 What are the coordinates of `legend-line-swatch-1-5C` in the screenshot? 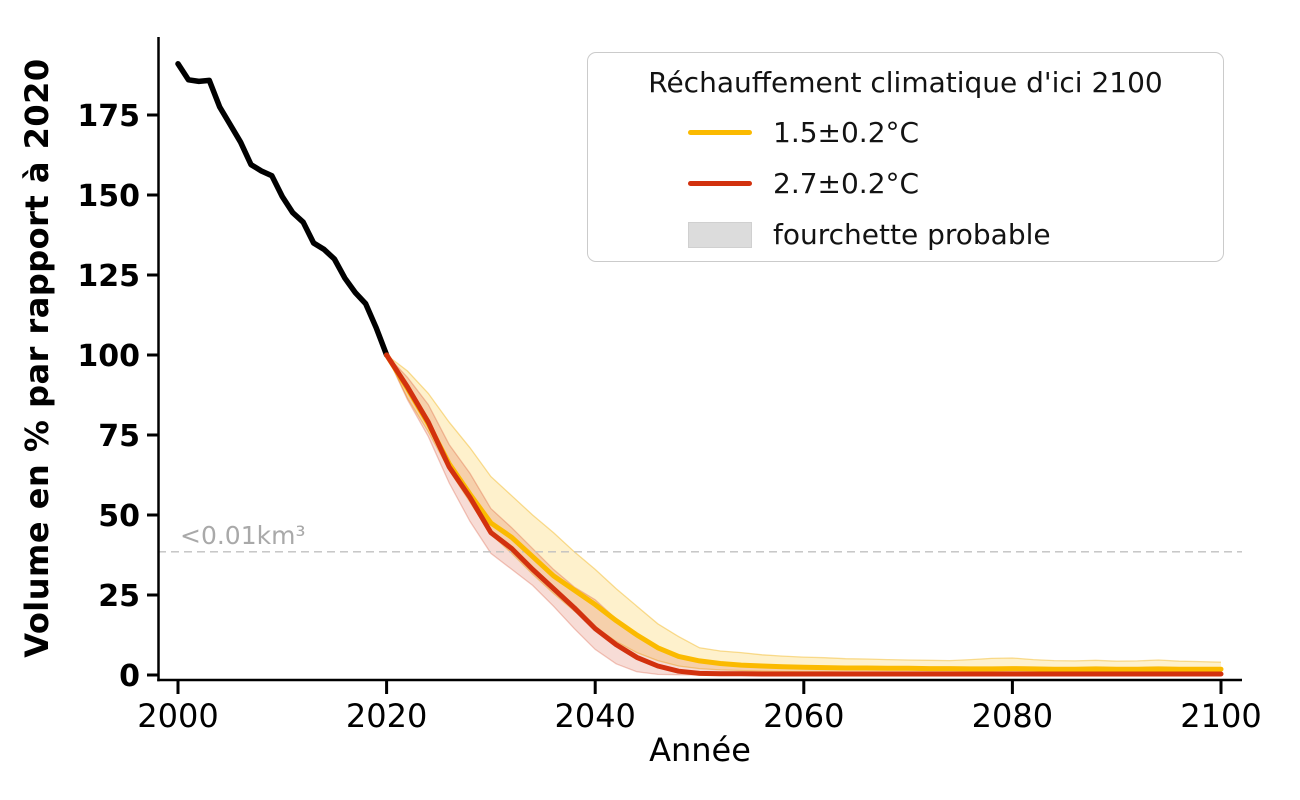 It's located at (720, 132).